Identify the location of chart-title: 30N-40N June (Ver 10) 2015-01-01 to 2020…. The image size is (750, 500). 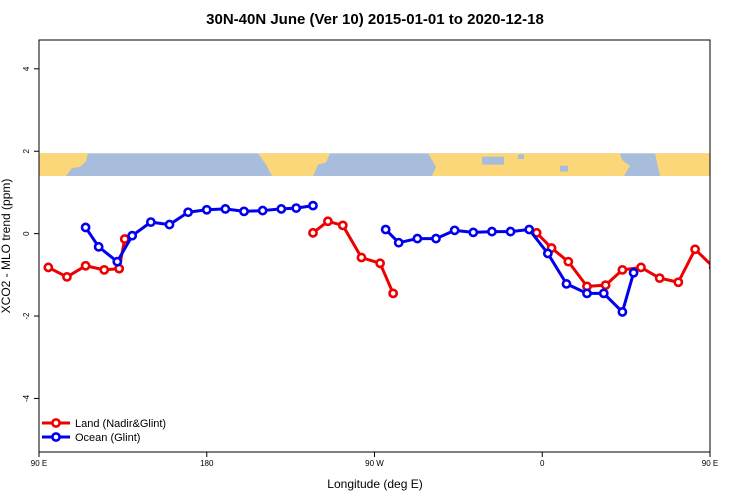
(375, 19).